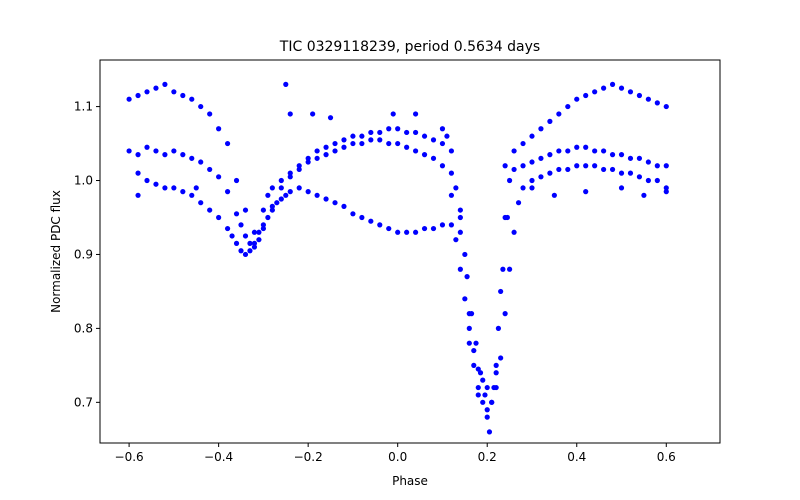 The width and height of the screenshot is (800, 500). What do you see at coordinates (666, 457) in the screenshot?
I see `x-tick-label: 0.6` at bounding box center [666, 457].